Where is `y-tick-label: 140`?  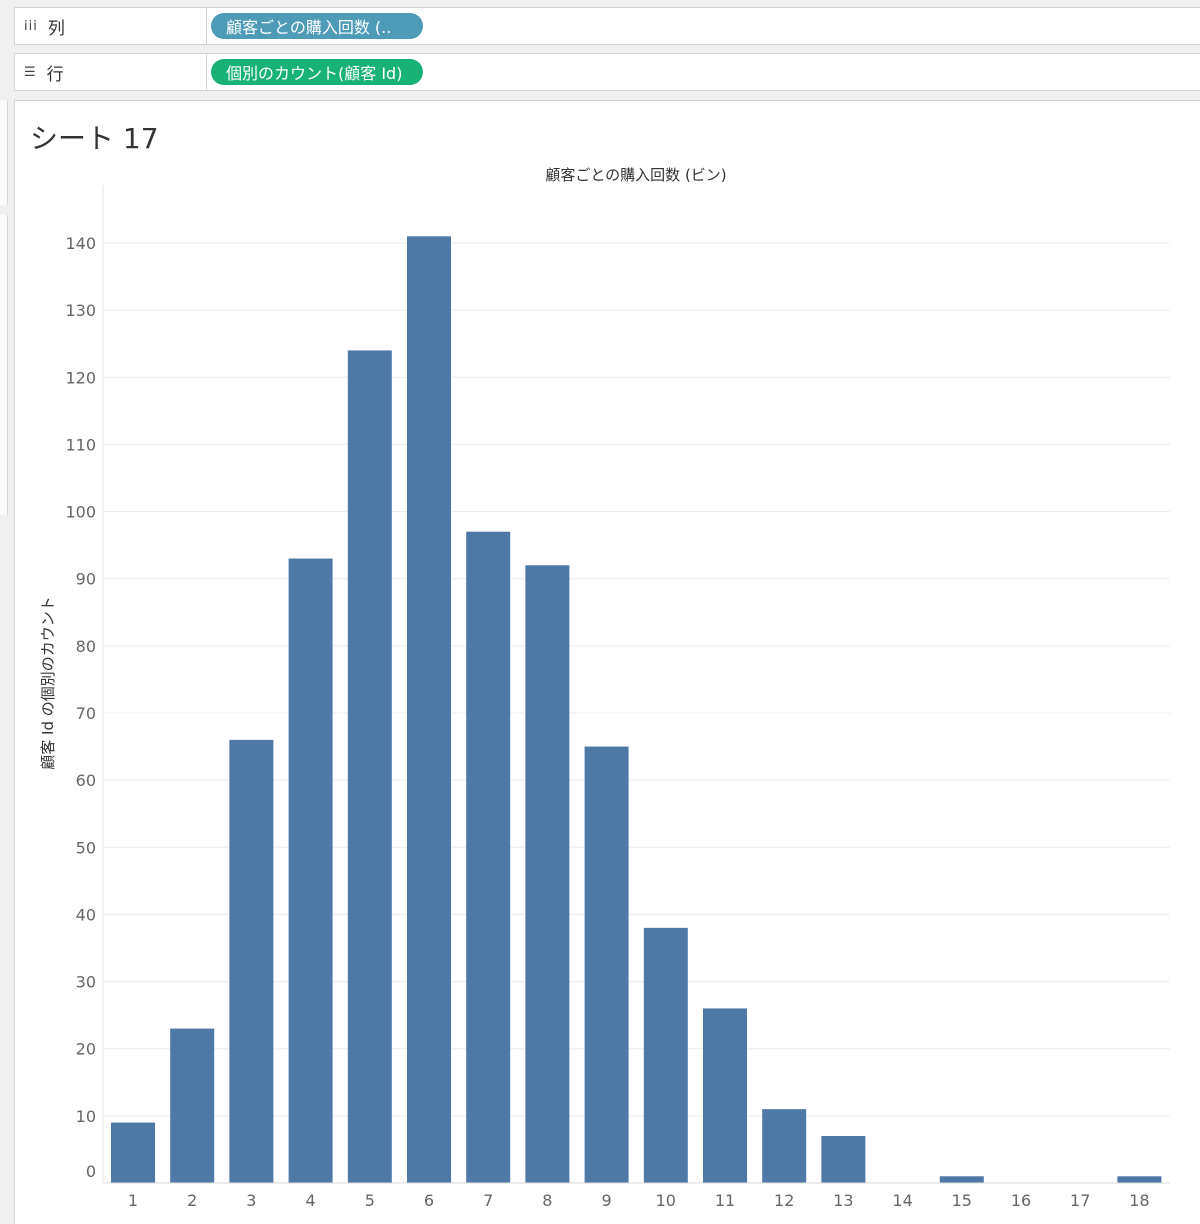 y-tick-label: 140 is located at coordinates (80, 243).